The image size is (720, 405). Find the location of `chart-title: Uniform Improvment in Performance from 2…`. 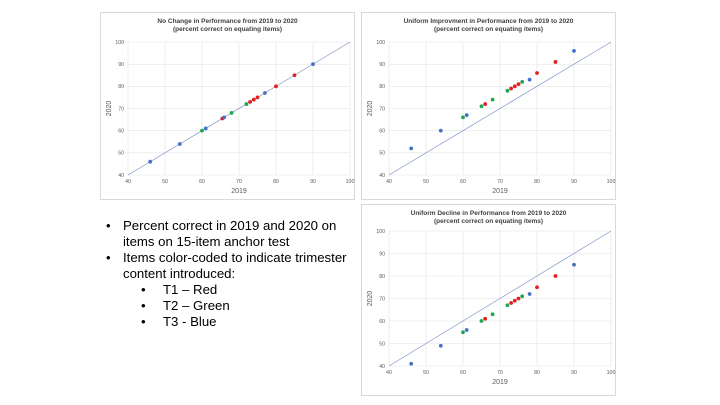

chart-title: Uniform Improvment in Performance from 2… is located at coordinates (488, 21).